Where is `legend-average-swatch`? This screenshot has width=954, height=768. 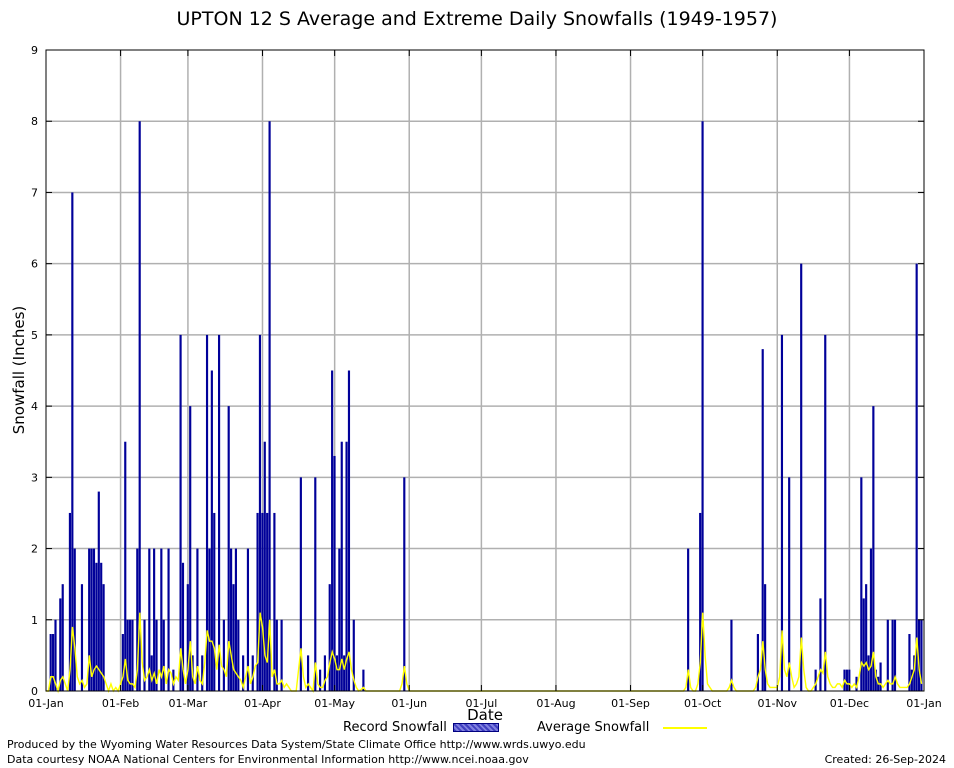 legend-average-swatch is located at coordinates (685, 727).